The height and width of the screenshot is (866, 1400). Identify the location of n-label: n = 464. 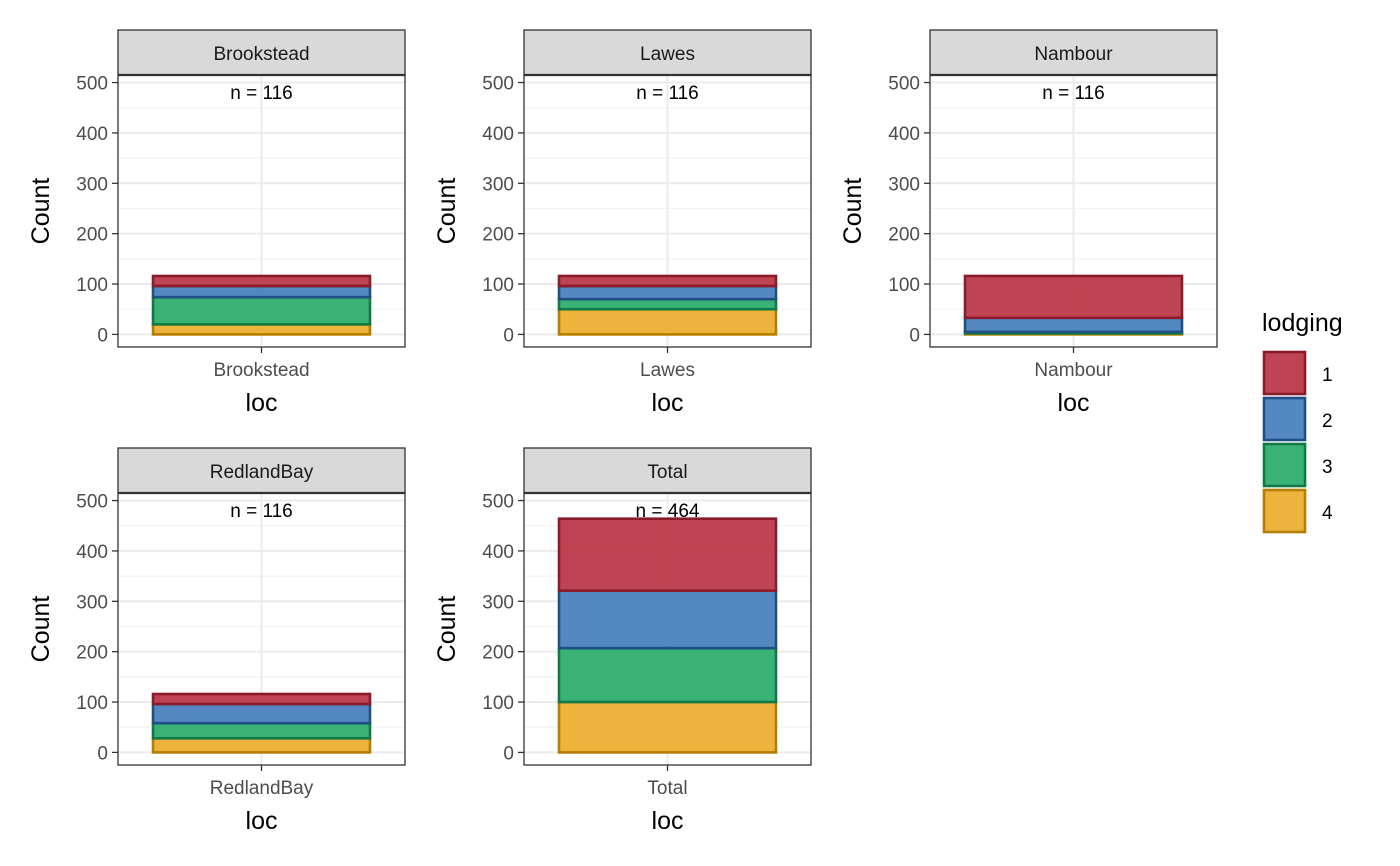
(668, 511).